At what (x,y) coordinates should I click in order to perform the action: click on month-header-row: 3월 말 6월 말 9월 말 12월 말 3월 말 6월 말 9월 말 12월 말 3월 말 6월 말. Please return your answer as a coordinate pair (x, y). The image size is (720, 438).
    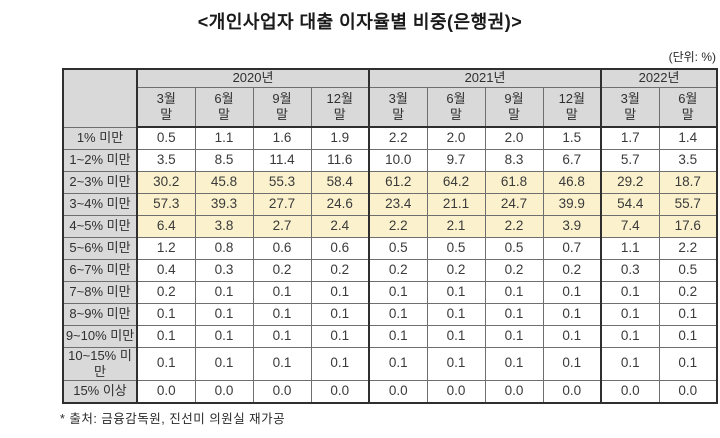
    Looking at the image, I should click on (390, 107).